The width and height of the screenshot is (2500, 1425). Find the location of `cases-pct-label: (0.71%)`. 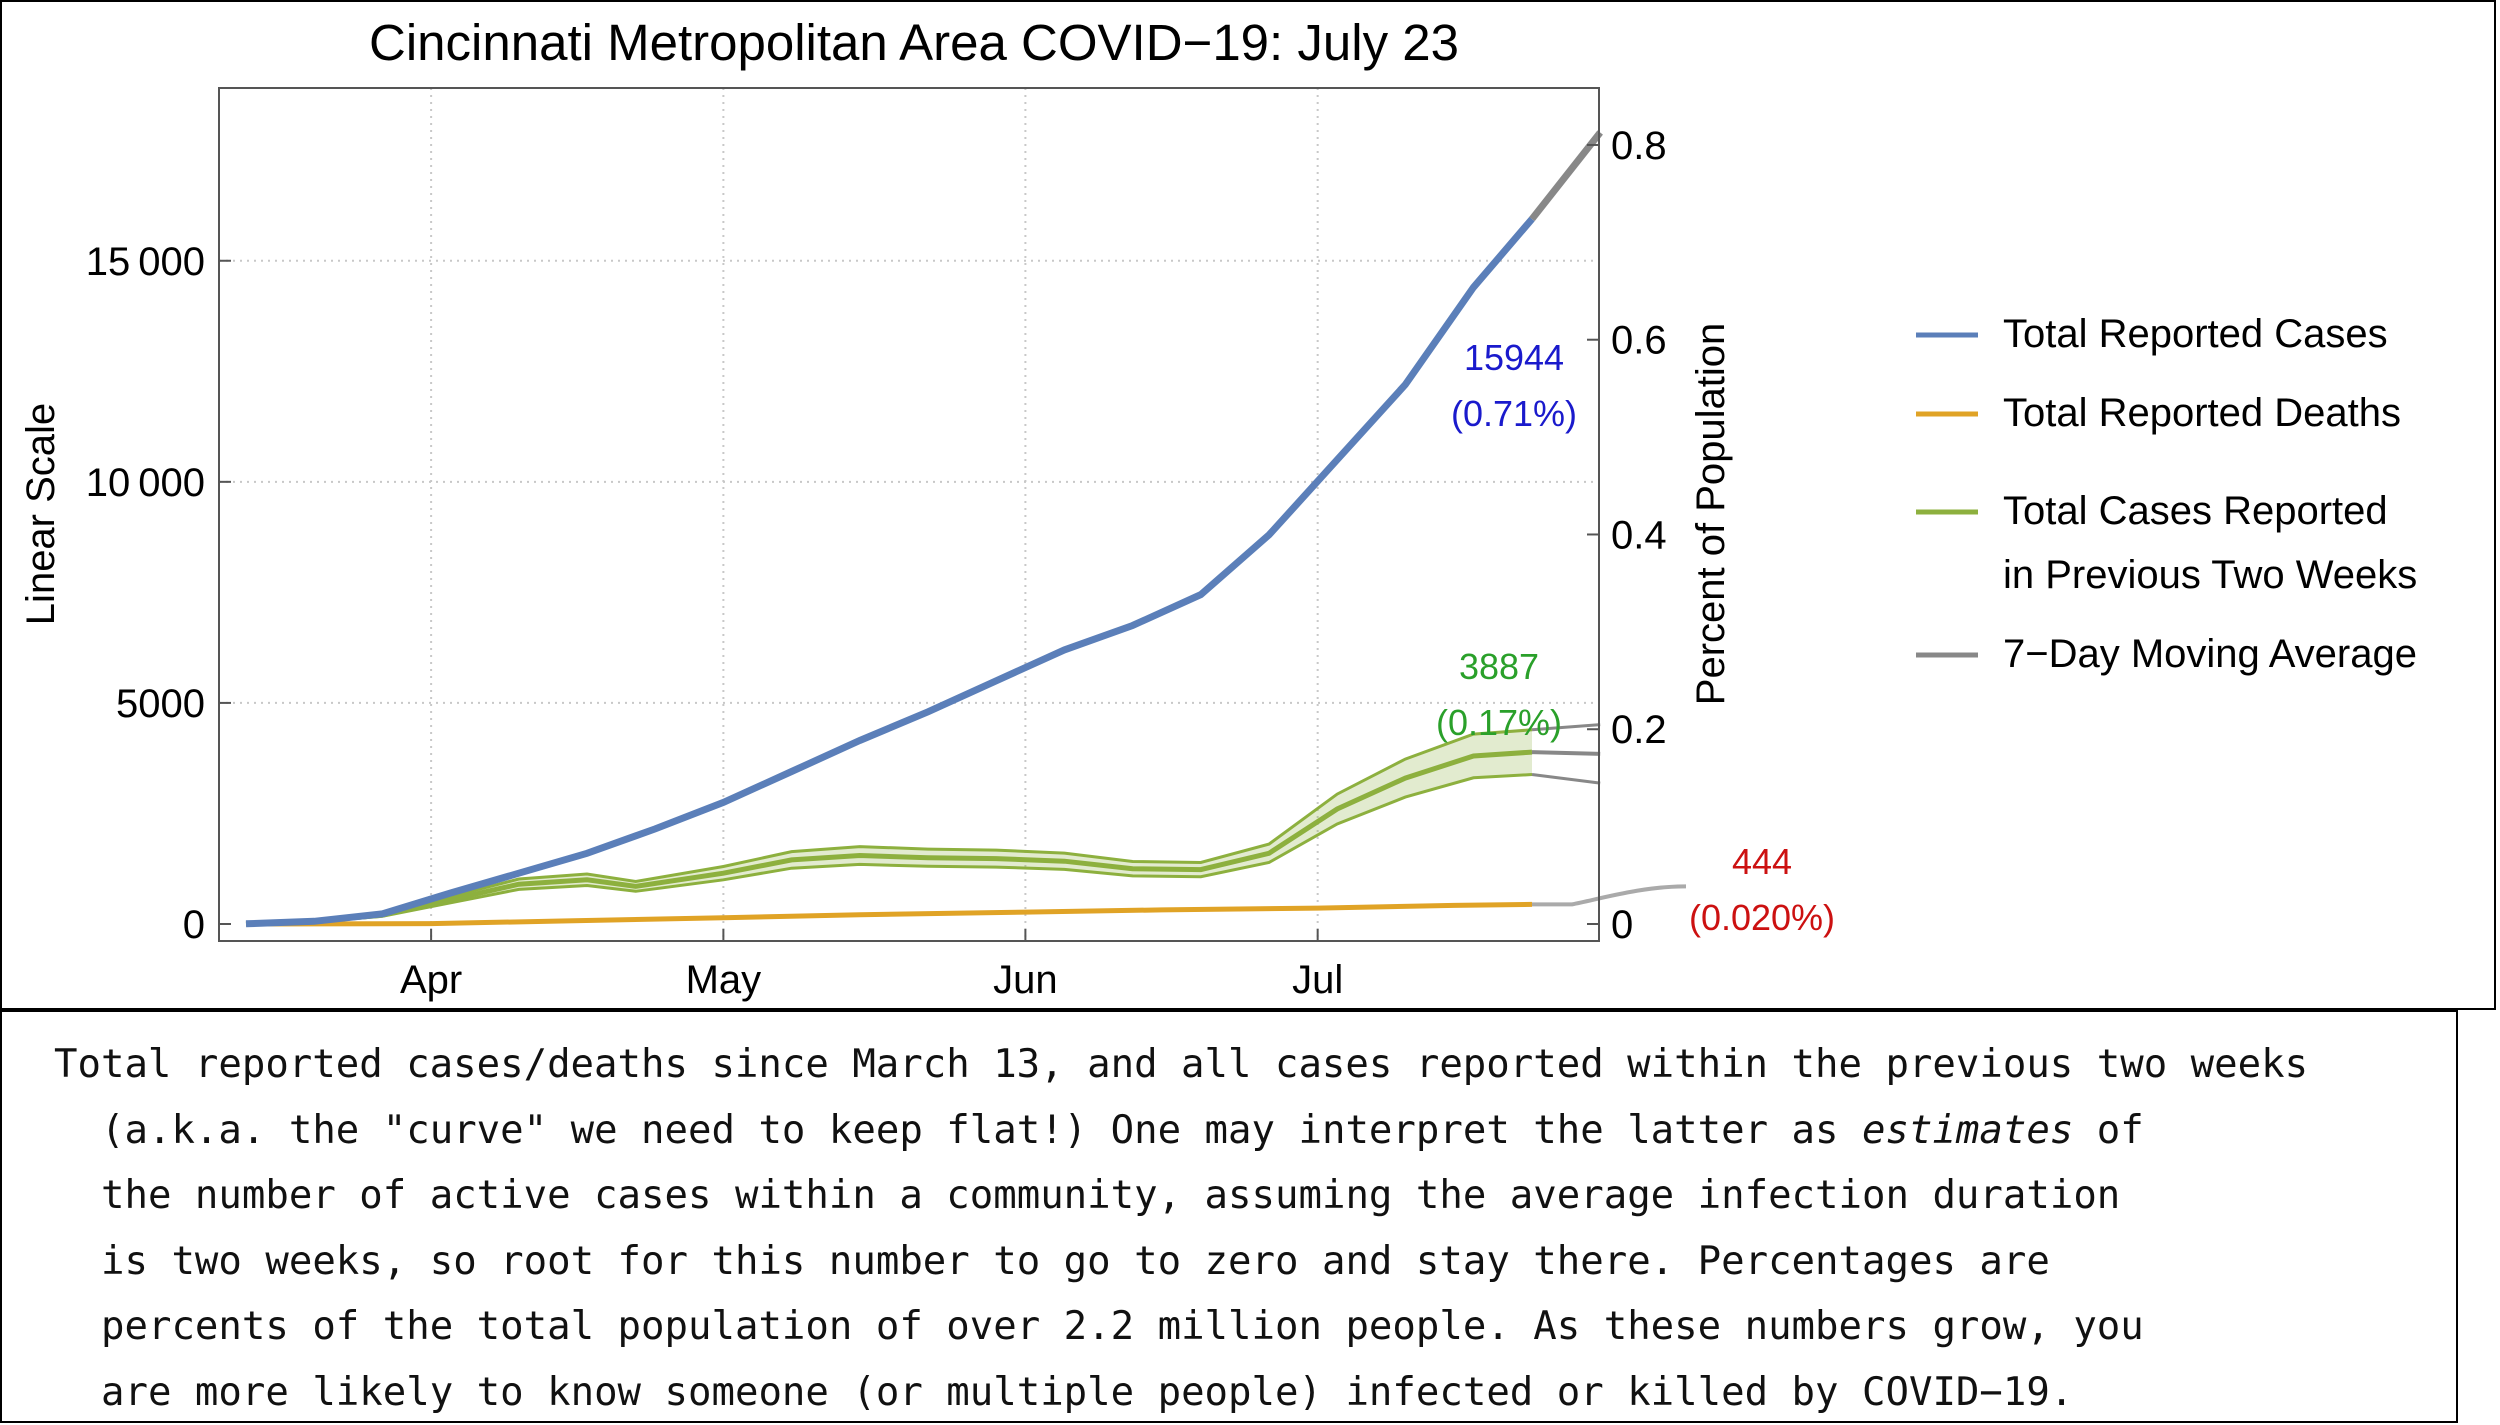

cases-pct-label: (0.71%) is located at coordinates (1514, 413).